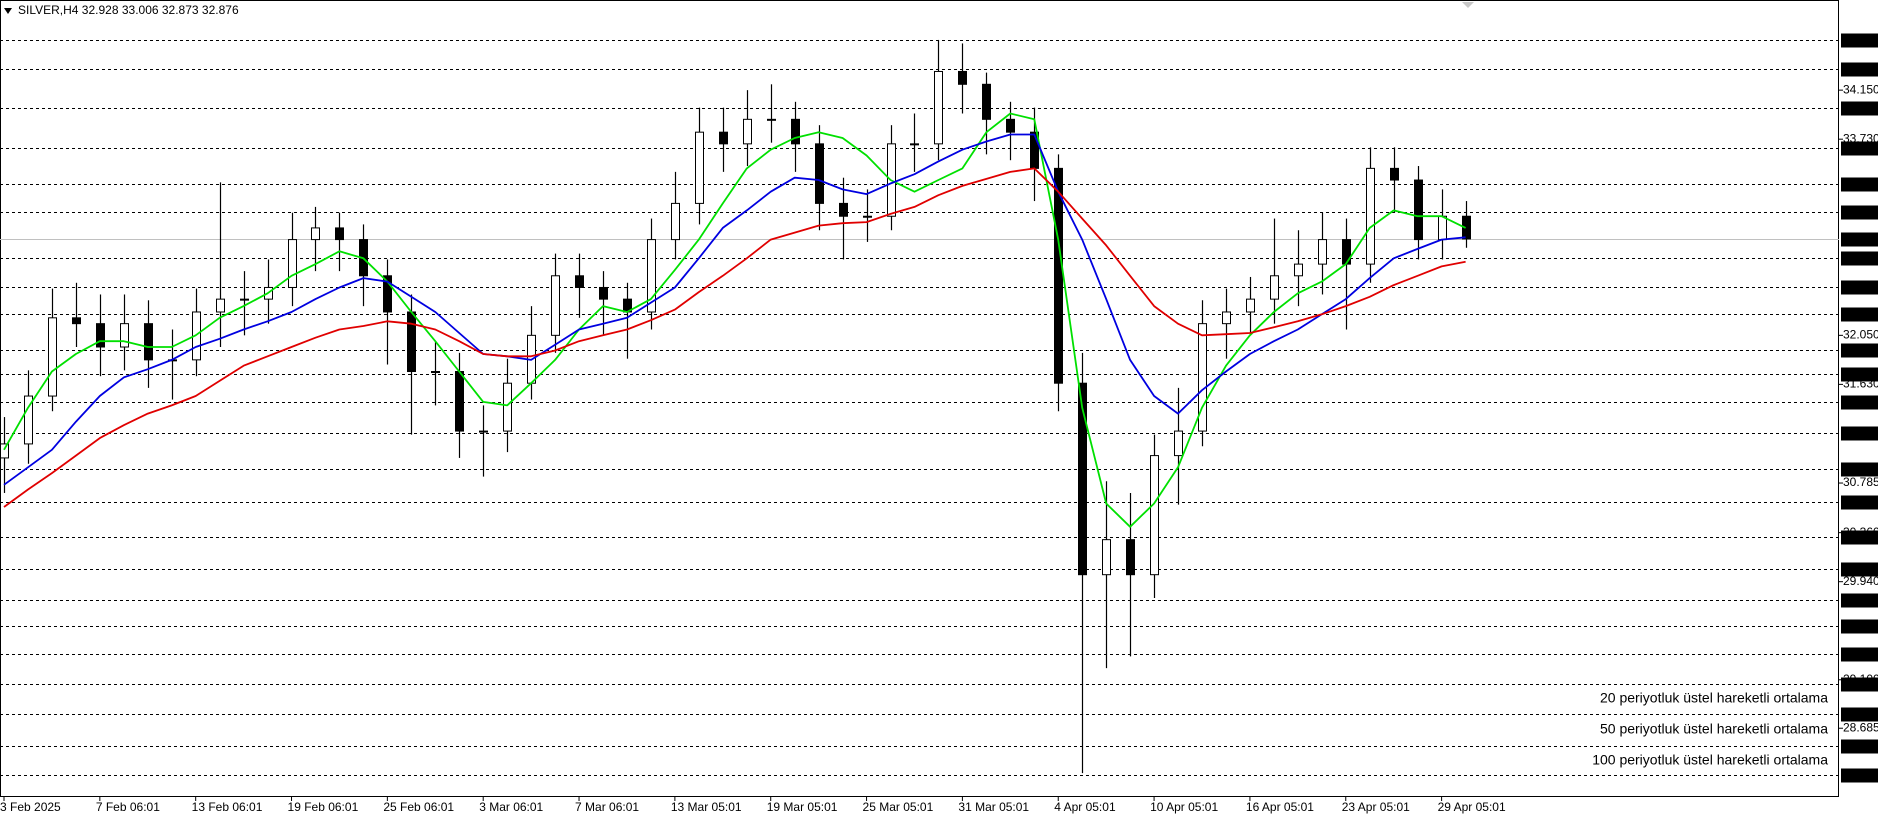 Image resolution: width=1878 pixels, height=816 pixels. I want to click on level-label: 29.780, so click(1860, 601).